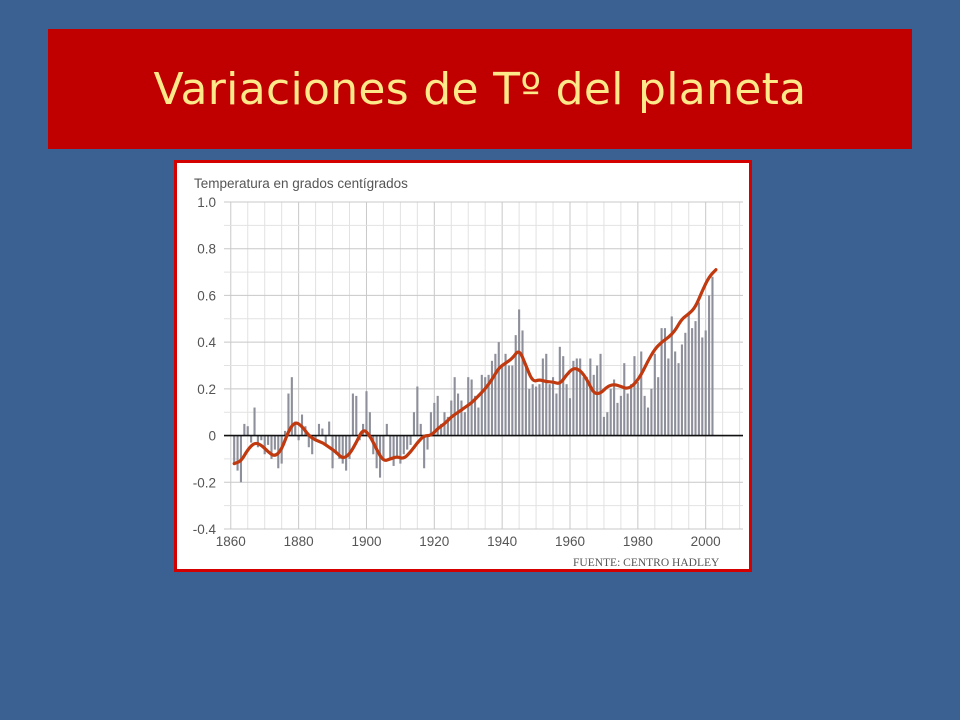  I want to click on y-tick-label: 1.0, so click(206, 202).